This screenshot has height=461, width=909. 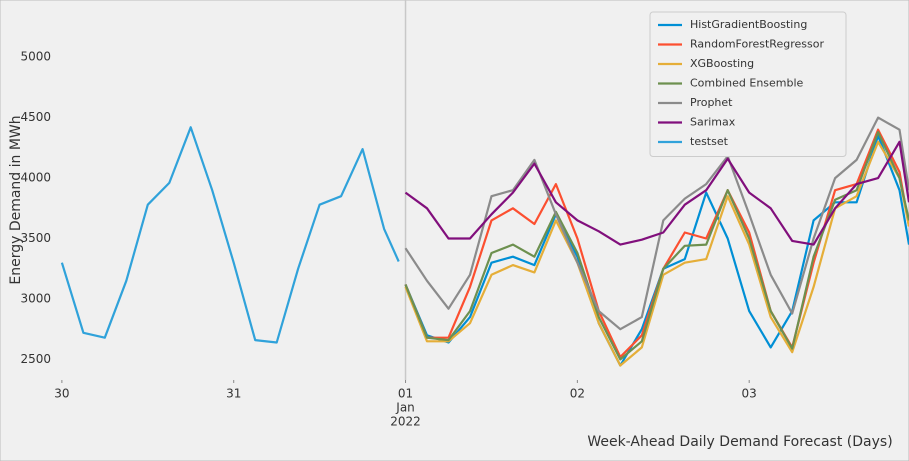 What do you see at coordinates (577, 394) in the screenshot?
I see `x-tick-label: 02` at bounding box center [577, 394].